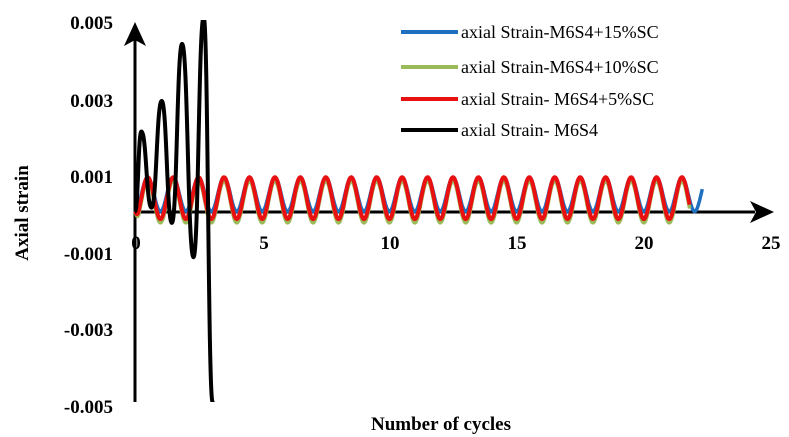 The width and height of the screenshot is (789, 437). What do you see at coordinates (557, 99) in the screenshot?
I see `legend-label: axial Strain- M6S4+5%SC` at bounding box center [557, 99].